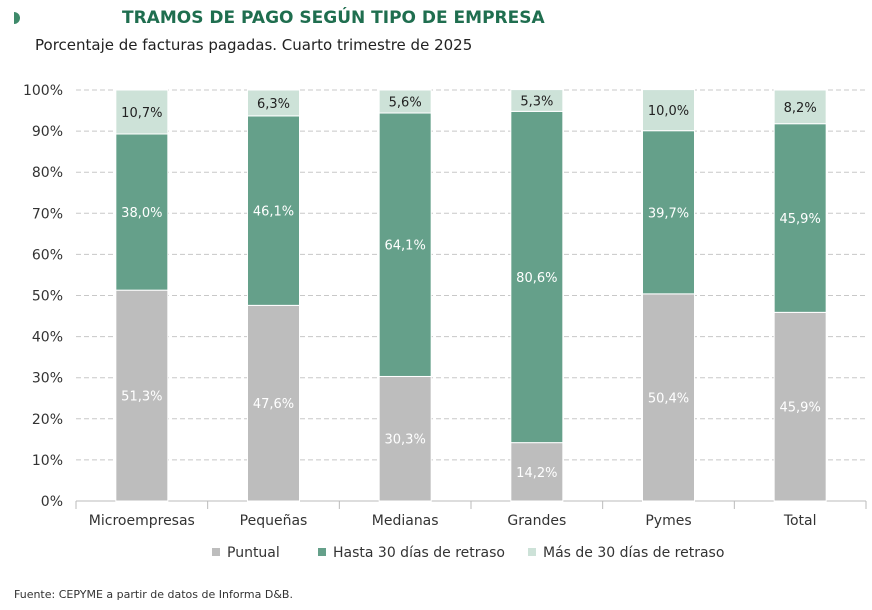 The height and width of the screenshot is (610, 872). I want to click on data-label: 46,1%, so click(273, 212).